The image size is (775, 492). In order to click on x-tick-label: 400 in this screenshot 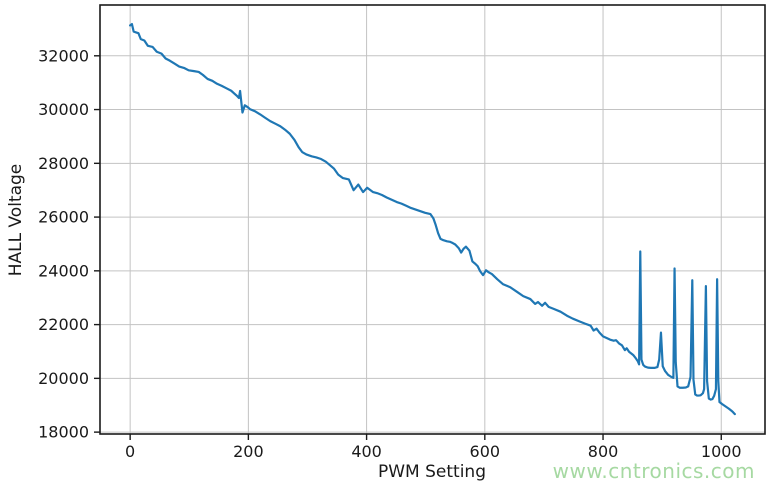, I will do `click(366, 451)`.